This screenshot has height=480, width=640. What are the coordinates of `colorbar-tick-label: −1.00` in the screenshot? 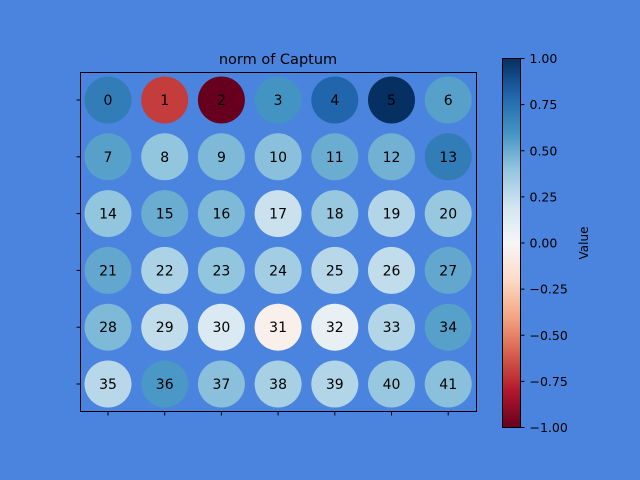 It's located at (549, 427).